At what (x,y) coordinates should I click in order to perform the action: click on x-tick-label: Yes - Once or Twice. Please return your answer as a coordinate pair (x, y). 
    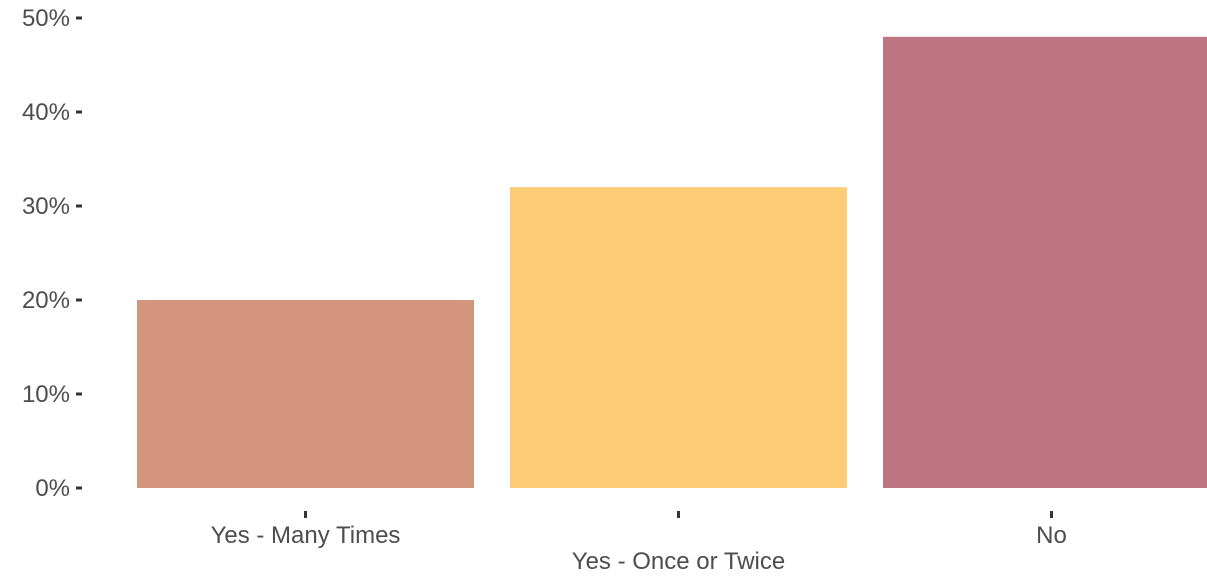
    Looking at the image, I should click on (678, 561).